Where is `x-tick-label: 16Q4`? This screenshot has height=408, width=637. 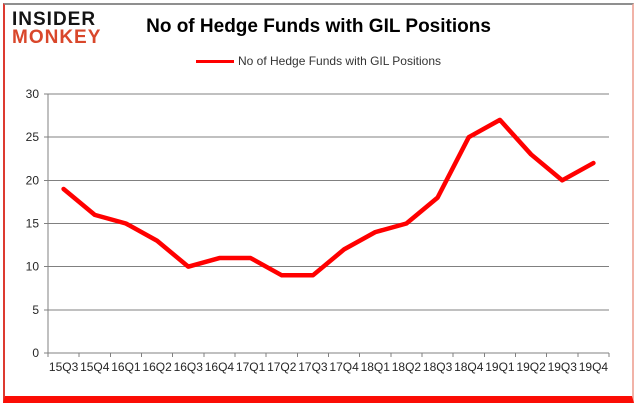
x-tick-label: 16Q4 is located at coordinates (220, 367).